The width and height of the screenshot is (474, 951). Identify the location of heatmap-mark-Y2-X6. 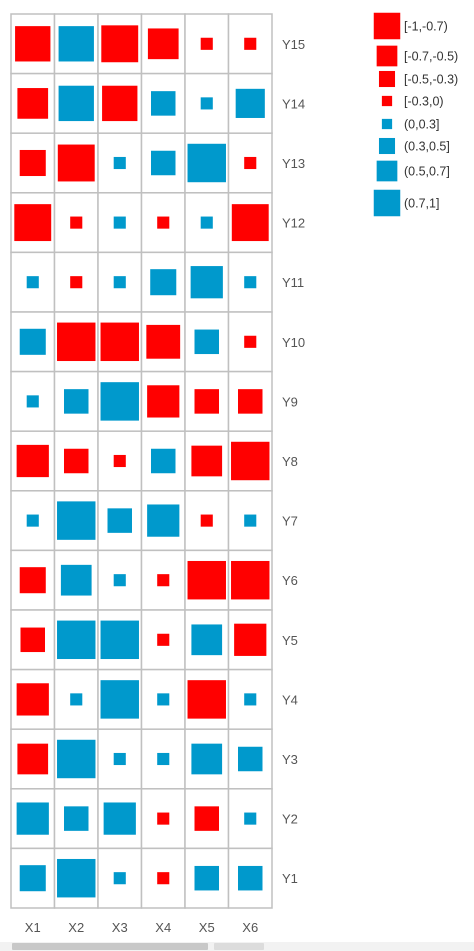
(250, 818).